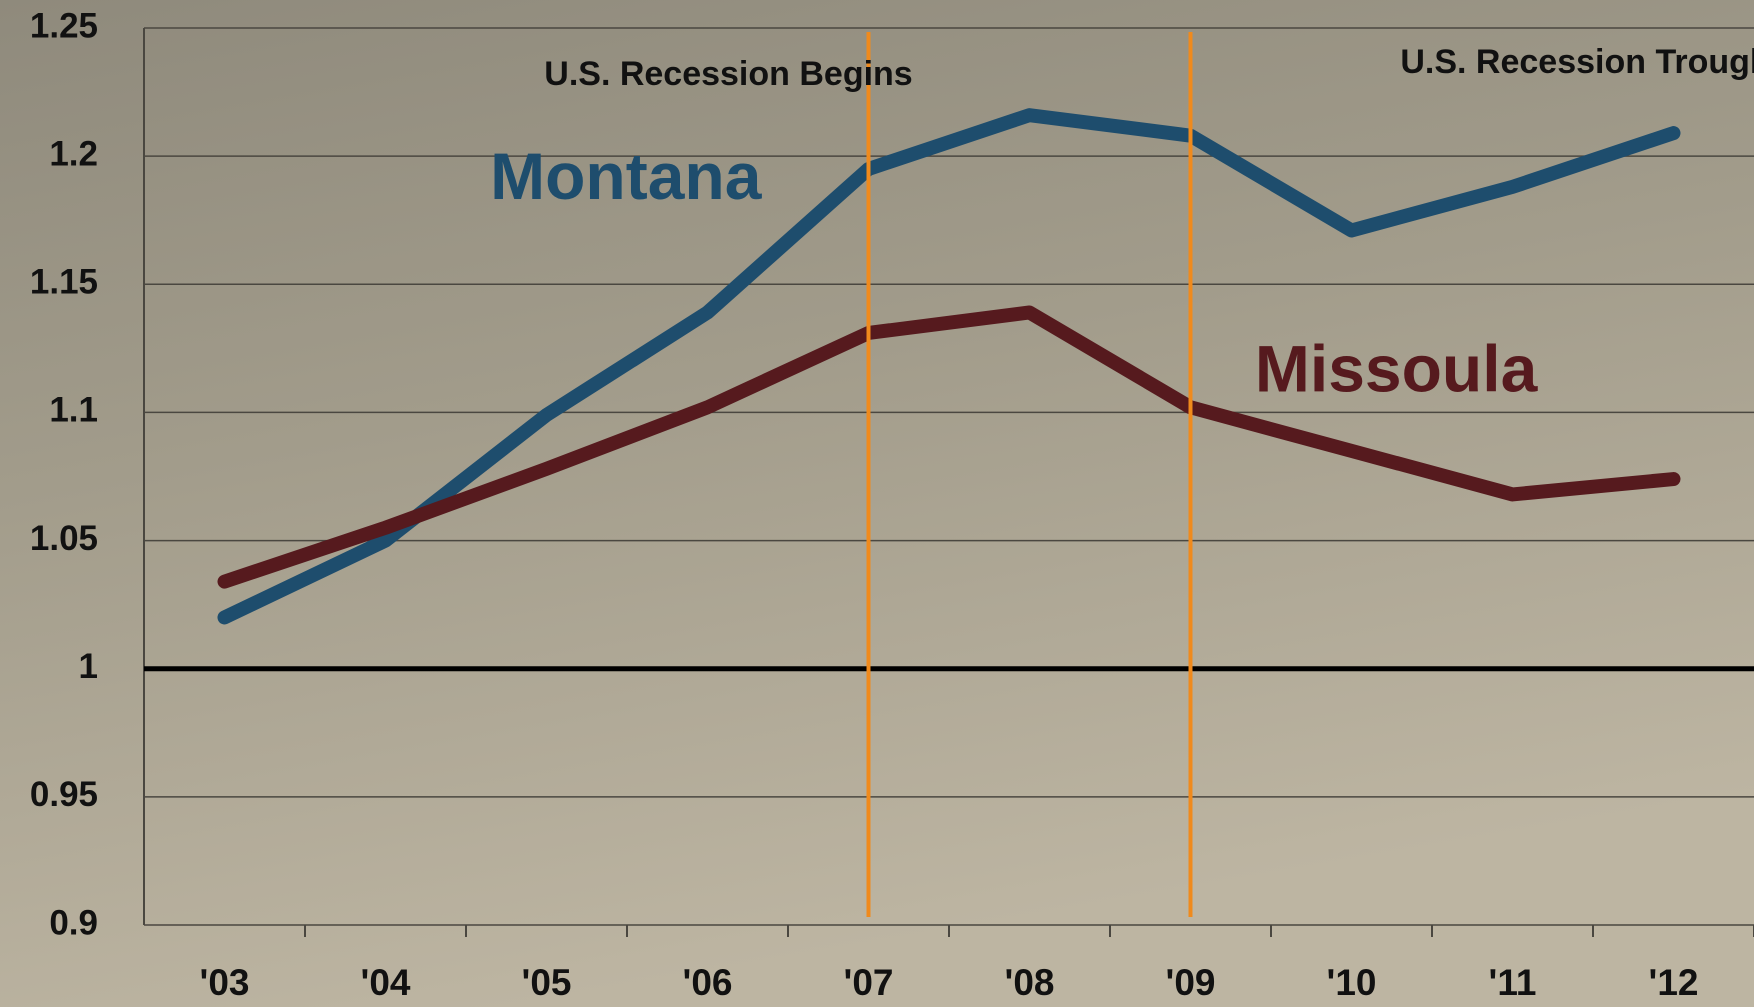 Image resolution: width=1754 pixels, height=1007 pixels. What do you see at coordinates (728, 74) in the screenshot?
I see `annotation-text: U.S. Recession Begins` at bounding box center [728, 74].